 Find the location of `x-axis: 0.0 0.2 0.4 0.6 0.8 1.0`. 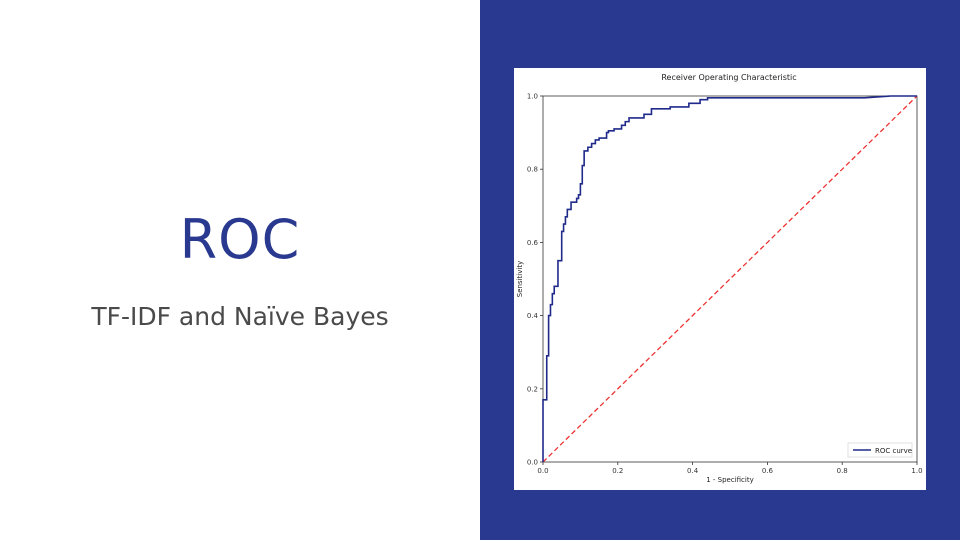

x-axis: 0.0 0.2 0.4 0.6 0.8 1.0 is located at coordinates (730, 468).